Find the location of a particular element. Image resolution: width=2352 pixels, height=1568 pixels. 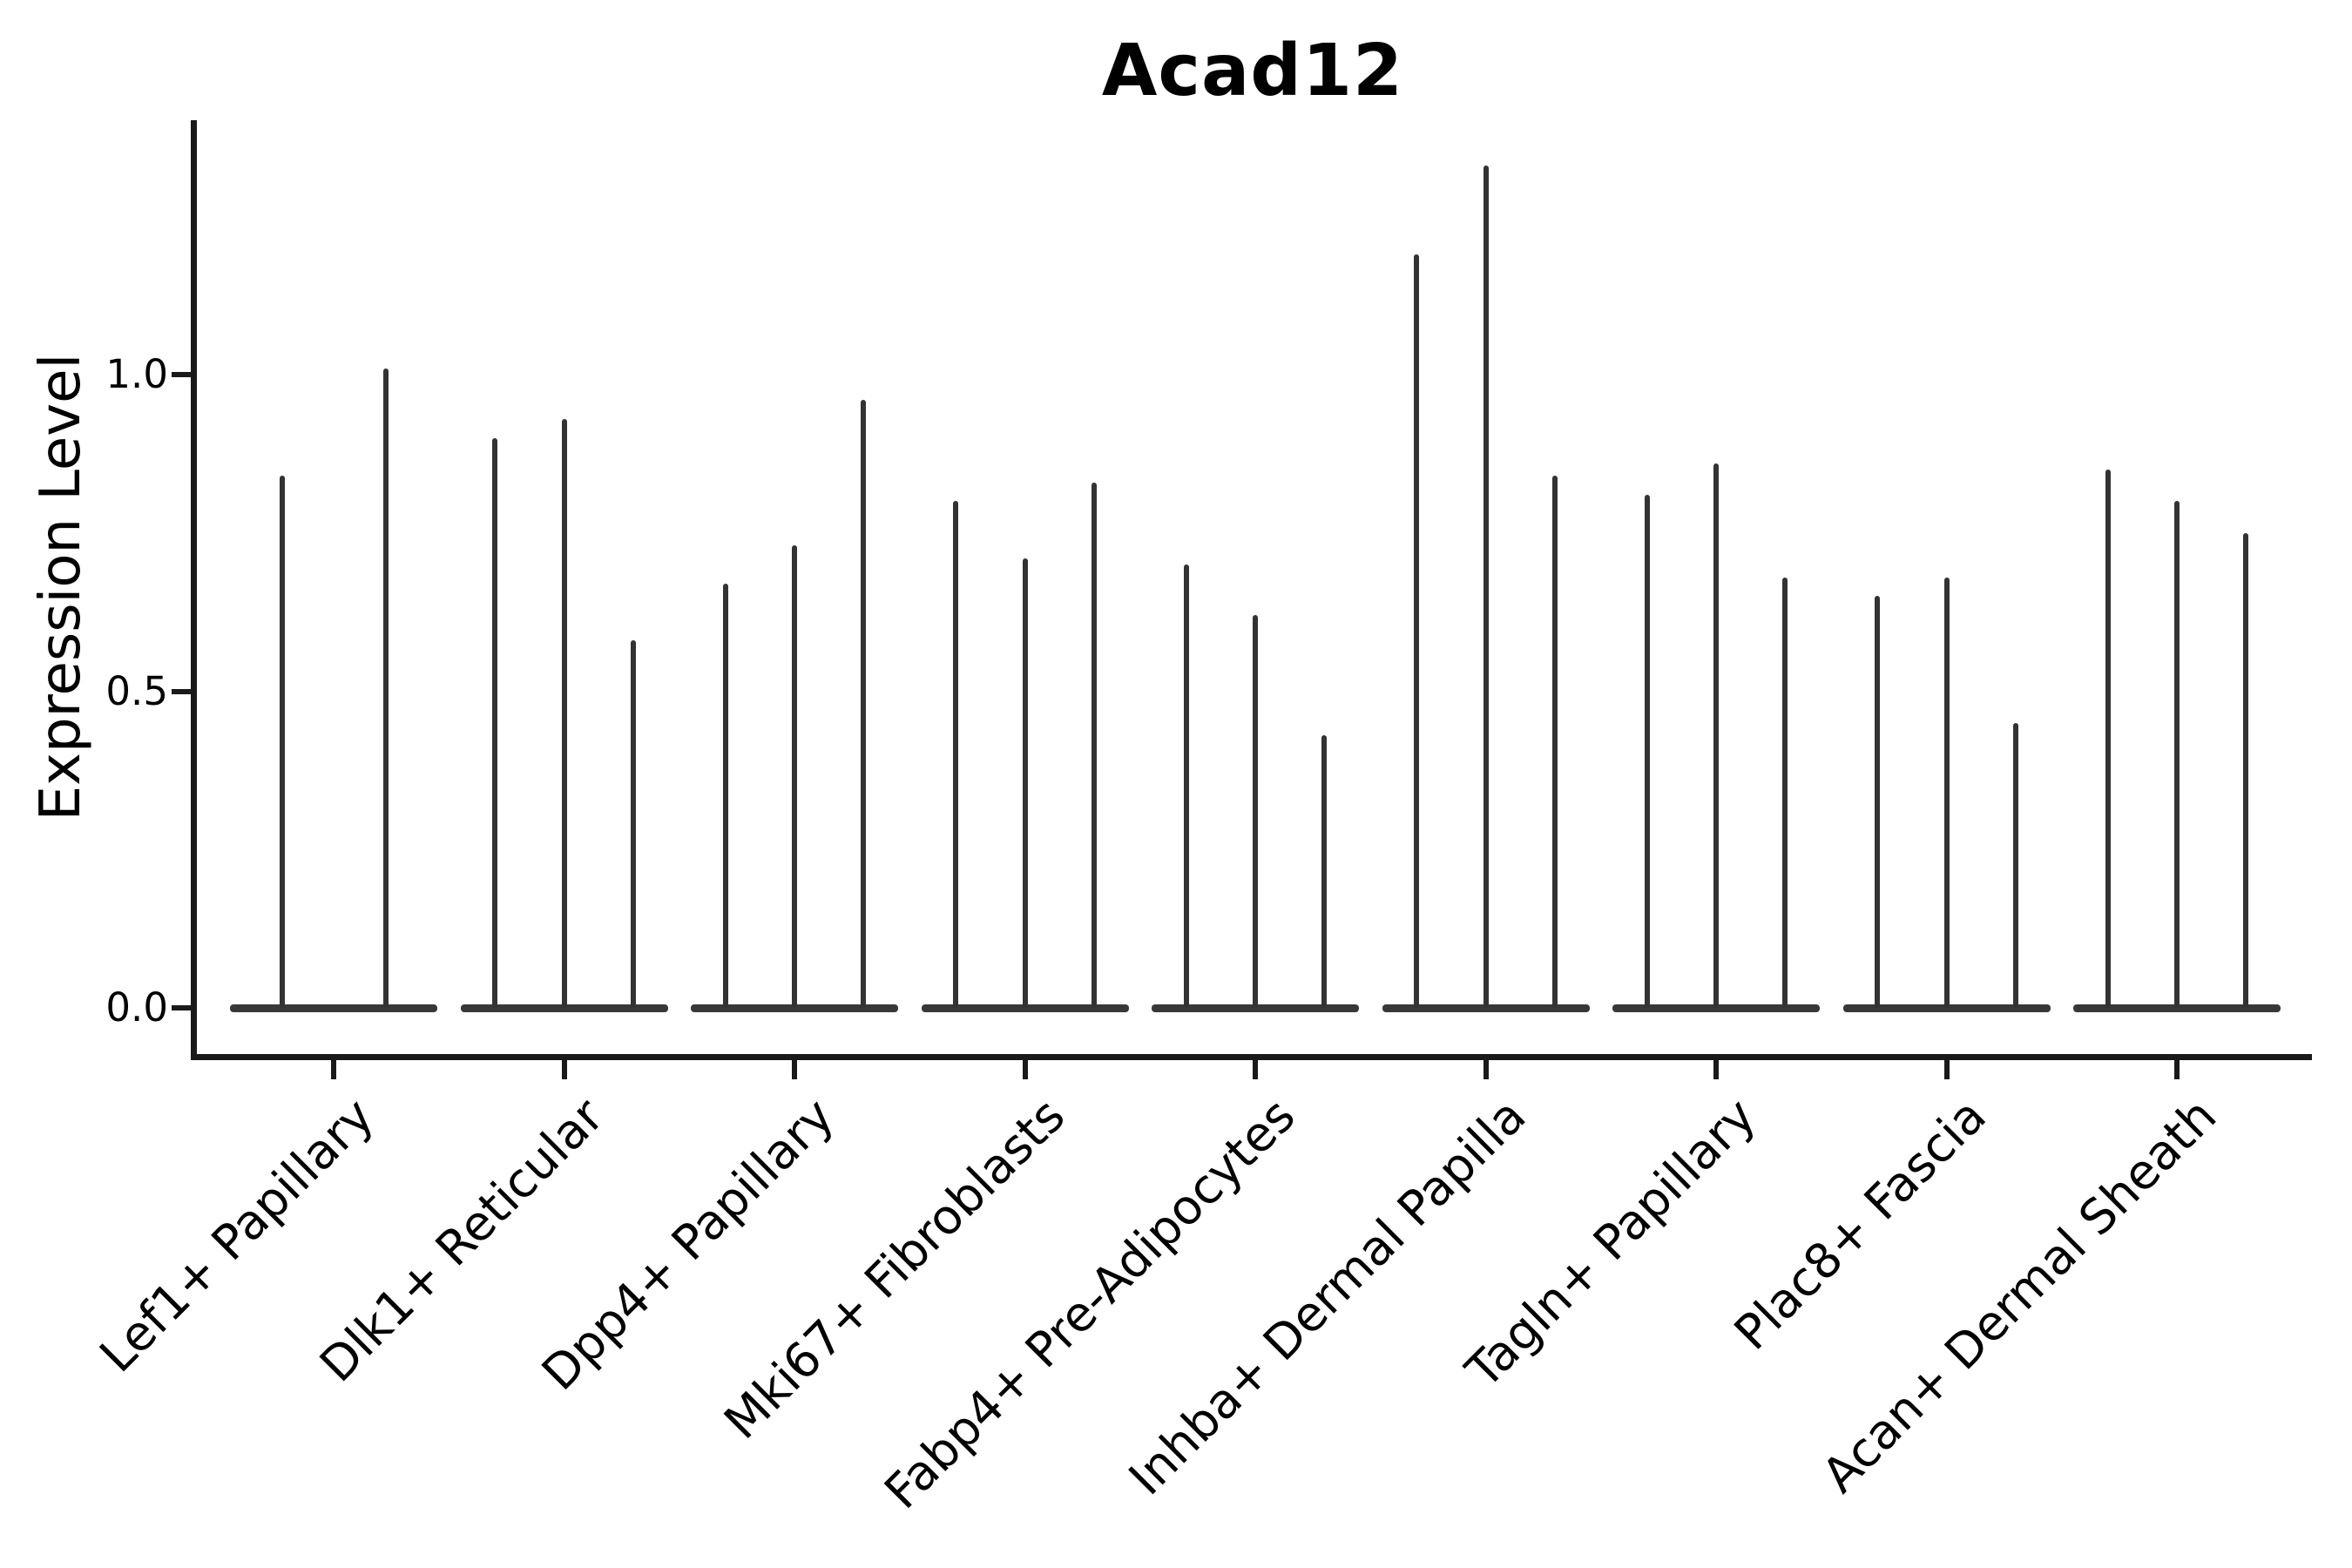

y-tick-label: 0.5 is located at coordinates (136, 690).